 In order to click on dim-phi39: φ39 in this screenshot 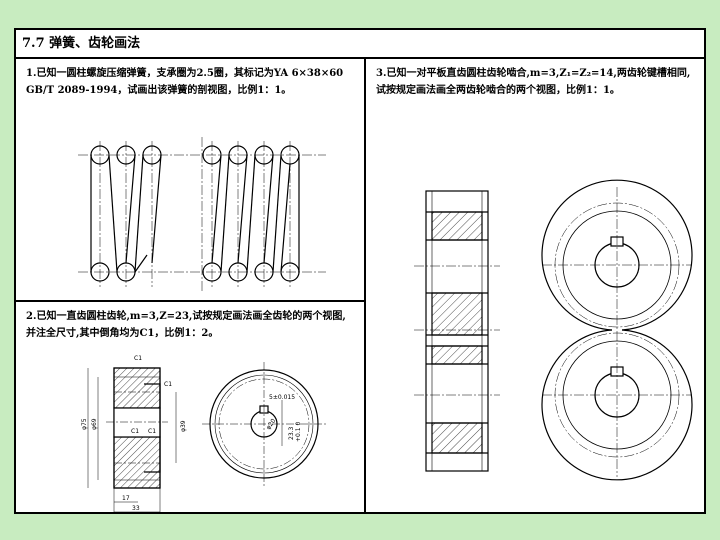, I will do `click(183, 426)`.